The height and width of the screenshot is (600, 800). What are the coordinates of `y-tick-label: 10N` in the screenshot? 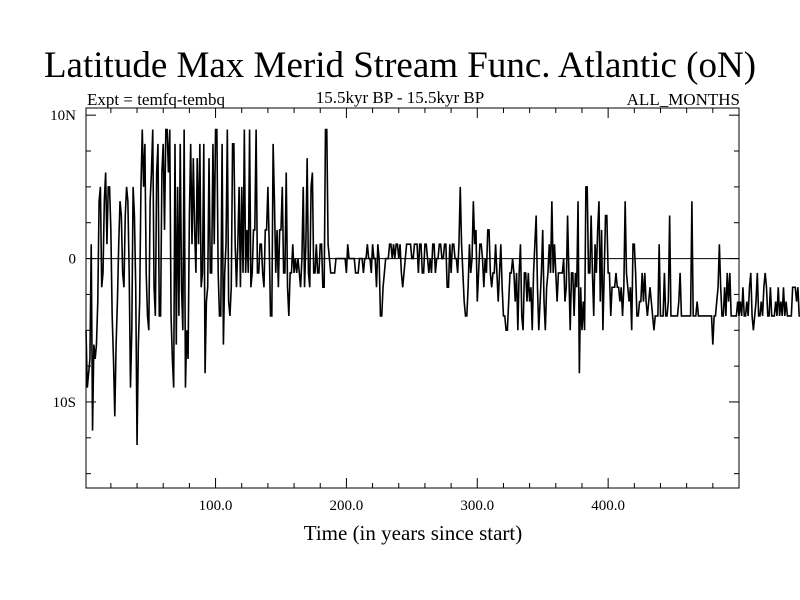 It's located at (63, 116).